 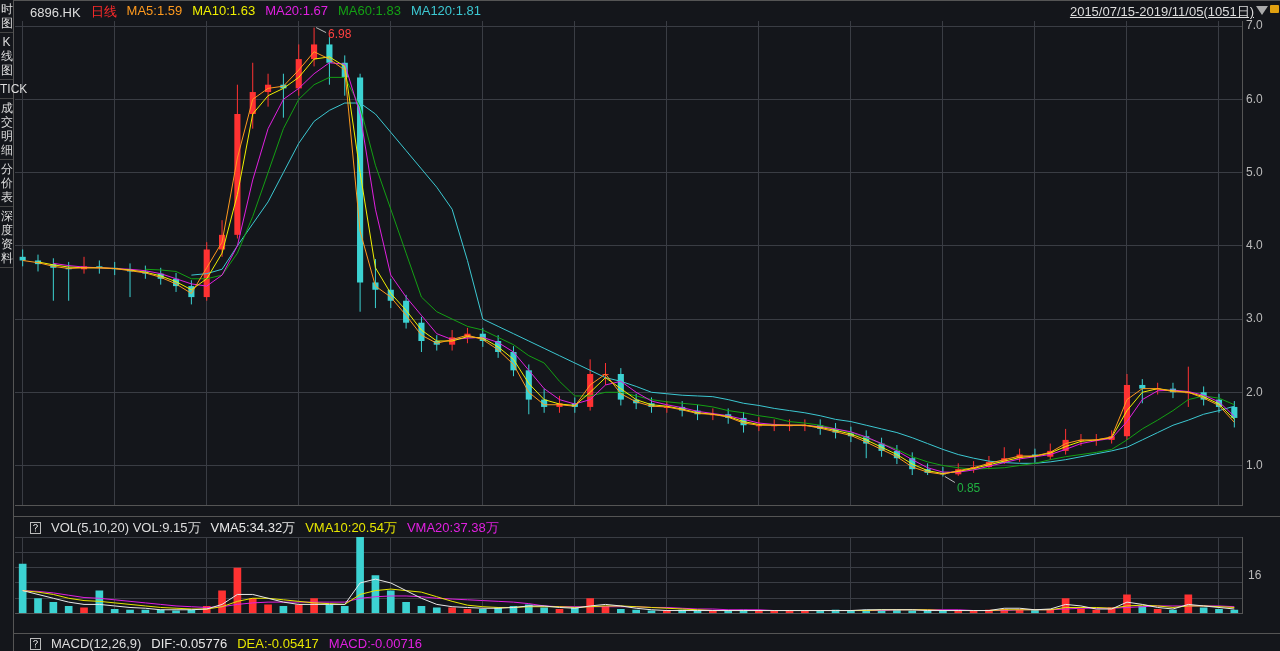 What do you see at coordinates (1255, 574) in the screenshot?
I see `text: 16` at bounding box center [1255, 574].